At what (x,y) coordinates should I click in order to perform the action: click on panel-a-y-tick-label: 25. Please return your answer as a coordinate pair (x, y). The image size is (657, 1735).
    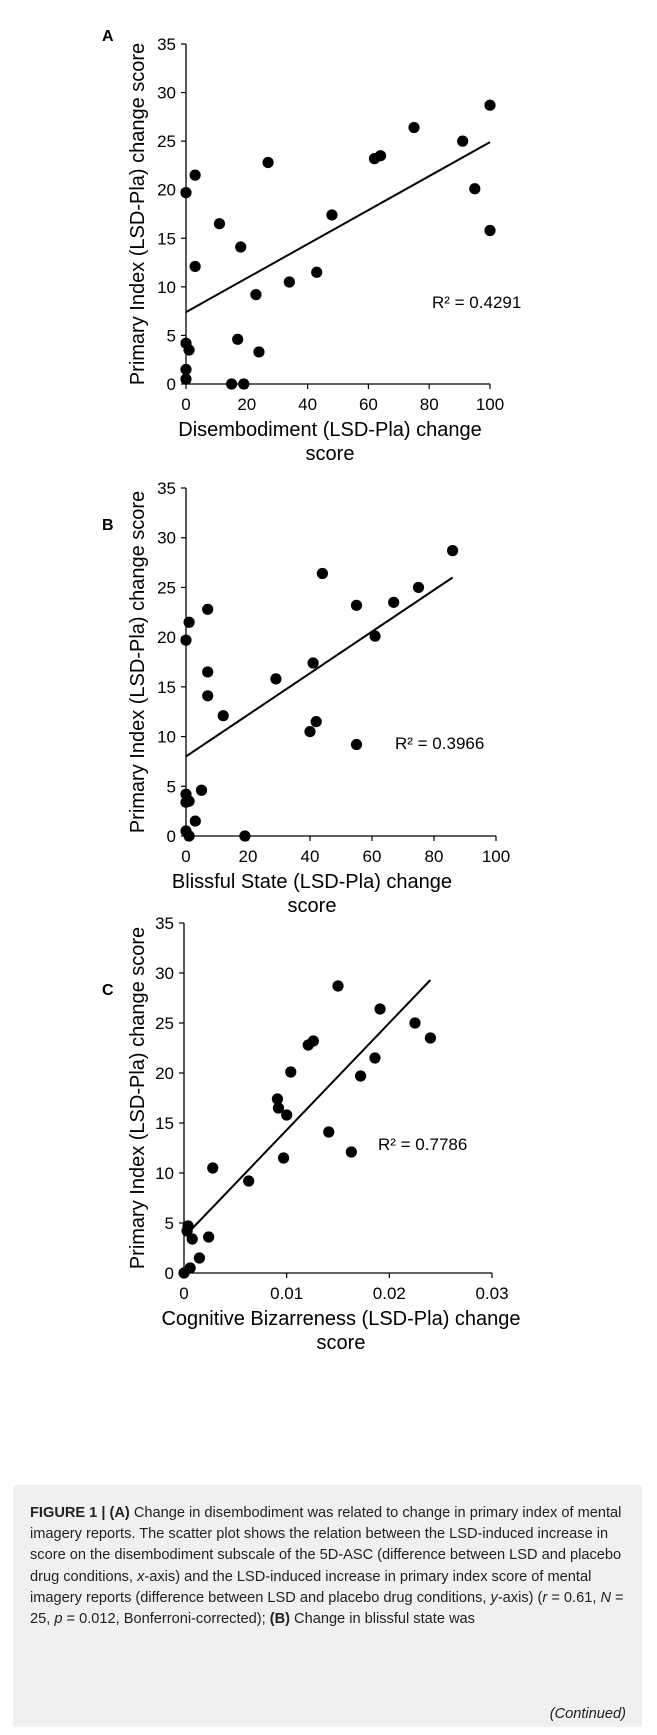
    Looking at the image, I should click on (166, 141).